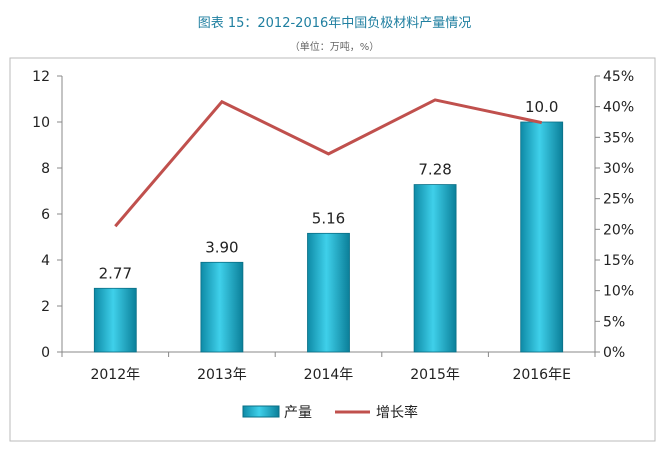 The width and height of the screenshot is (669, 449). Describe the element at coordinates (298, 413) in the screenshot. I see `legend-label-bar: 产量` at that location.